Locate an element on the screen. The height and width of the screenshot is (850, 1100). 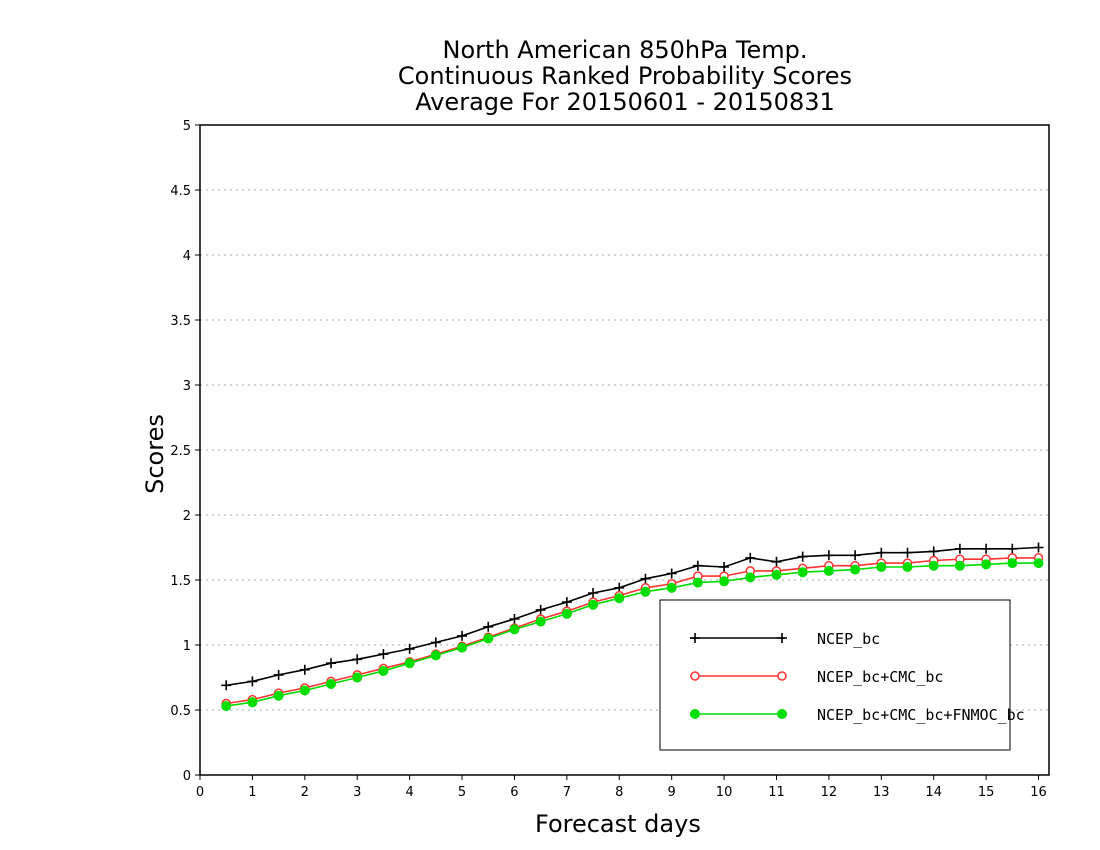
x-tick-label: 9 is located at coordinates (672, 792).